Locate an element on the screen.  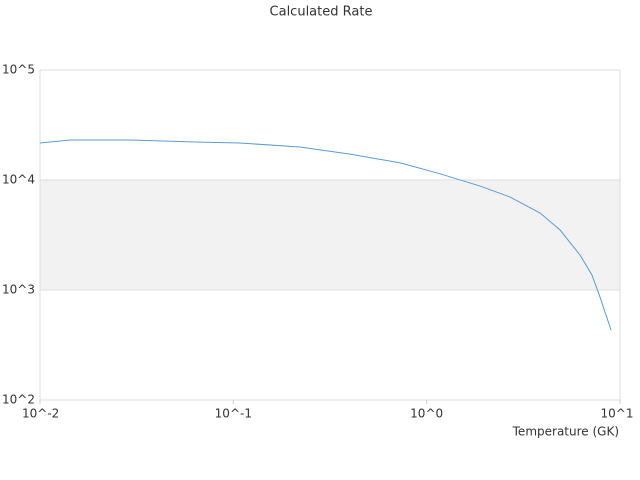
x-tick-label: 10^1 is located at coordinates (617, 414).